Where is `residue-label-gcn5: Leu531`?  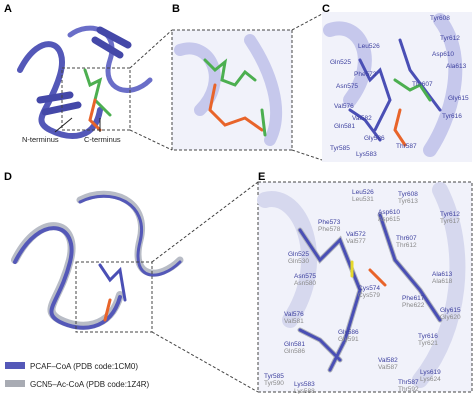 residue-label-gcn5: Leu531 is located at coordinates (363, 199).